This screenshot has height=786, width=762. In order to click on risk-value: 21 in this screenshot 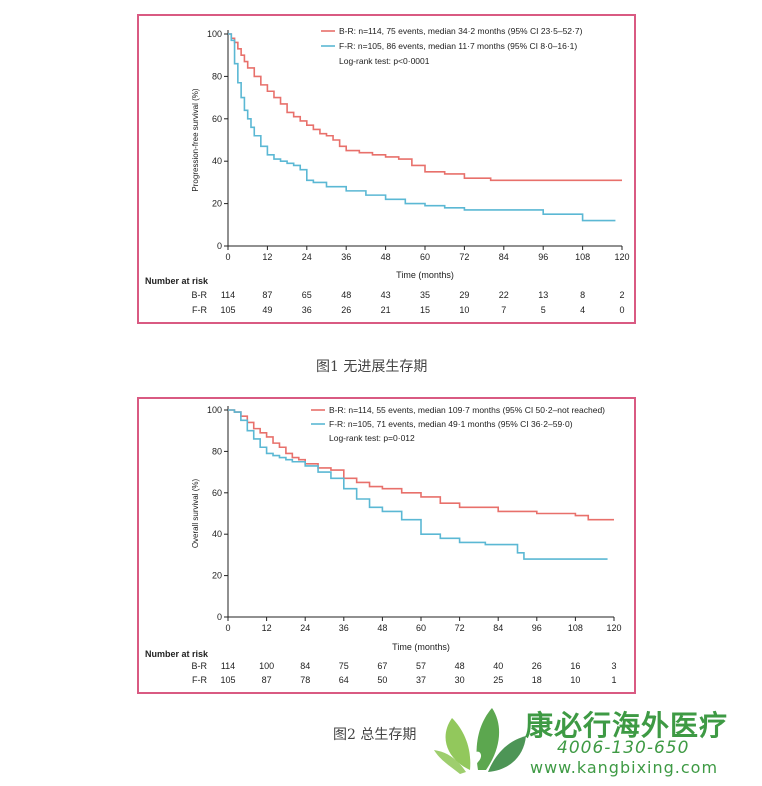, I will do `click(386, 310)`.